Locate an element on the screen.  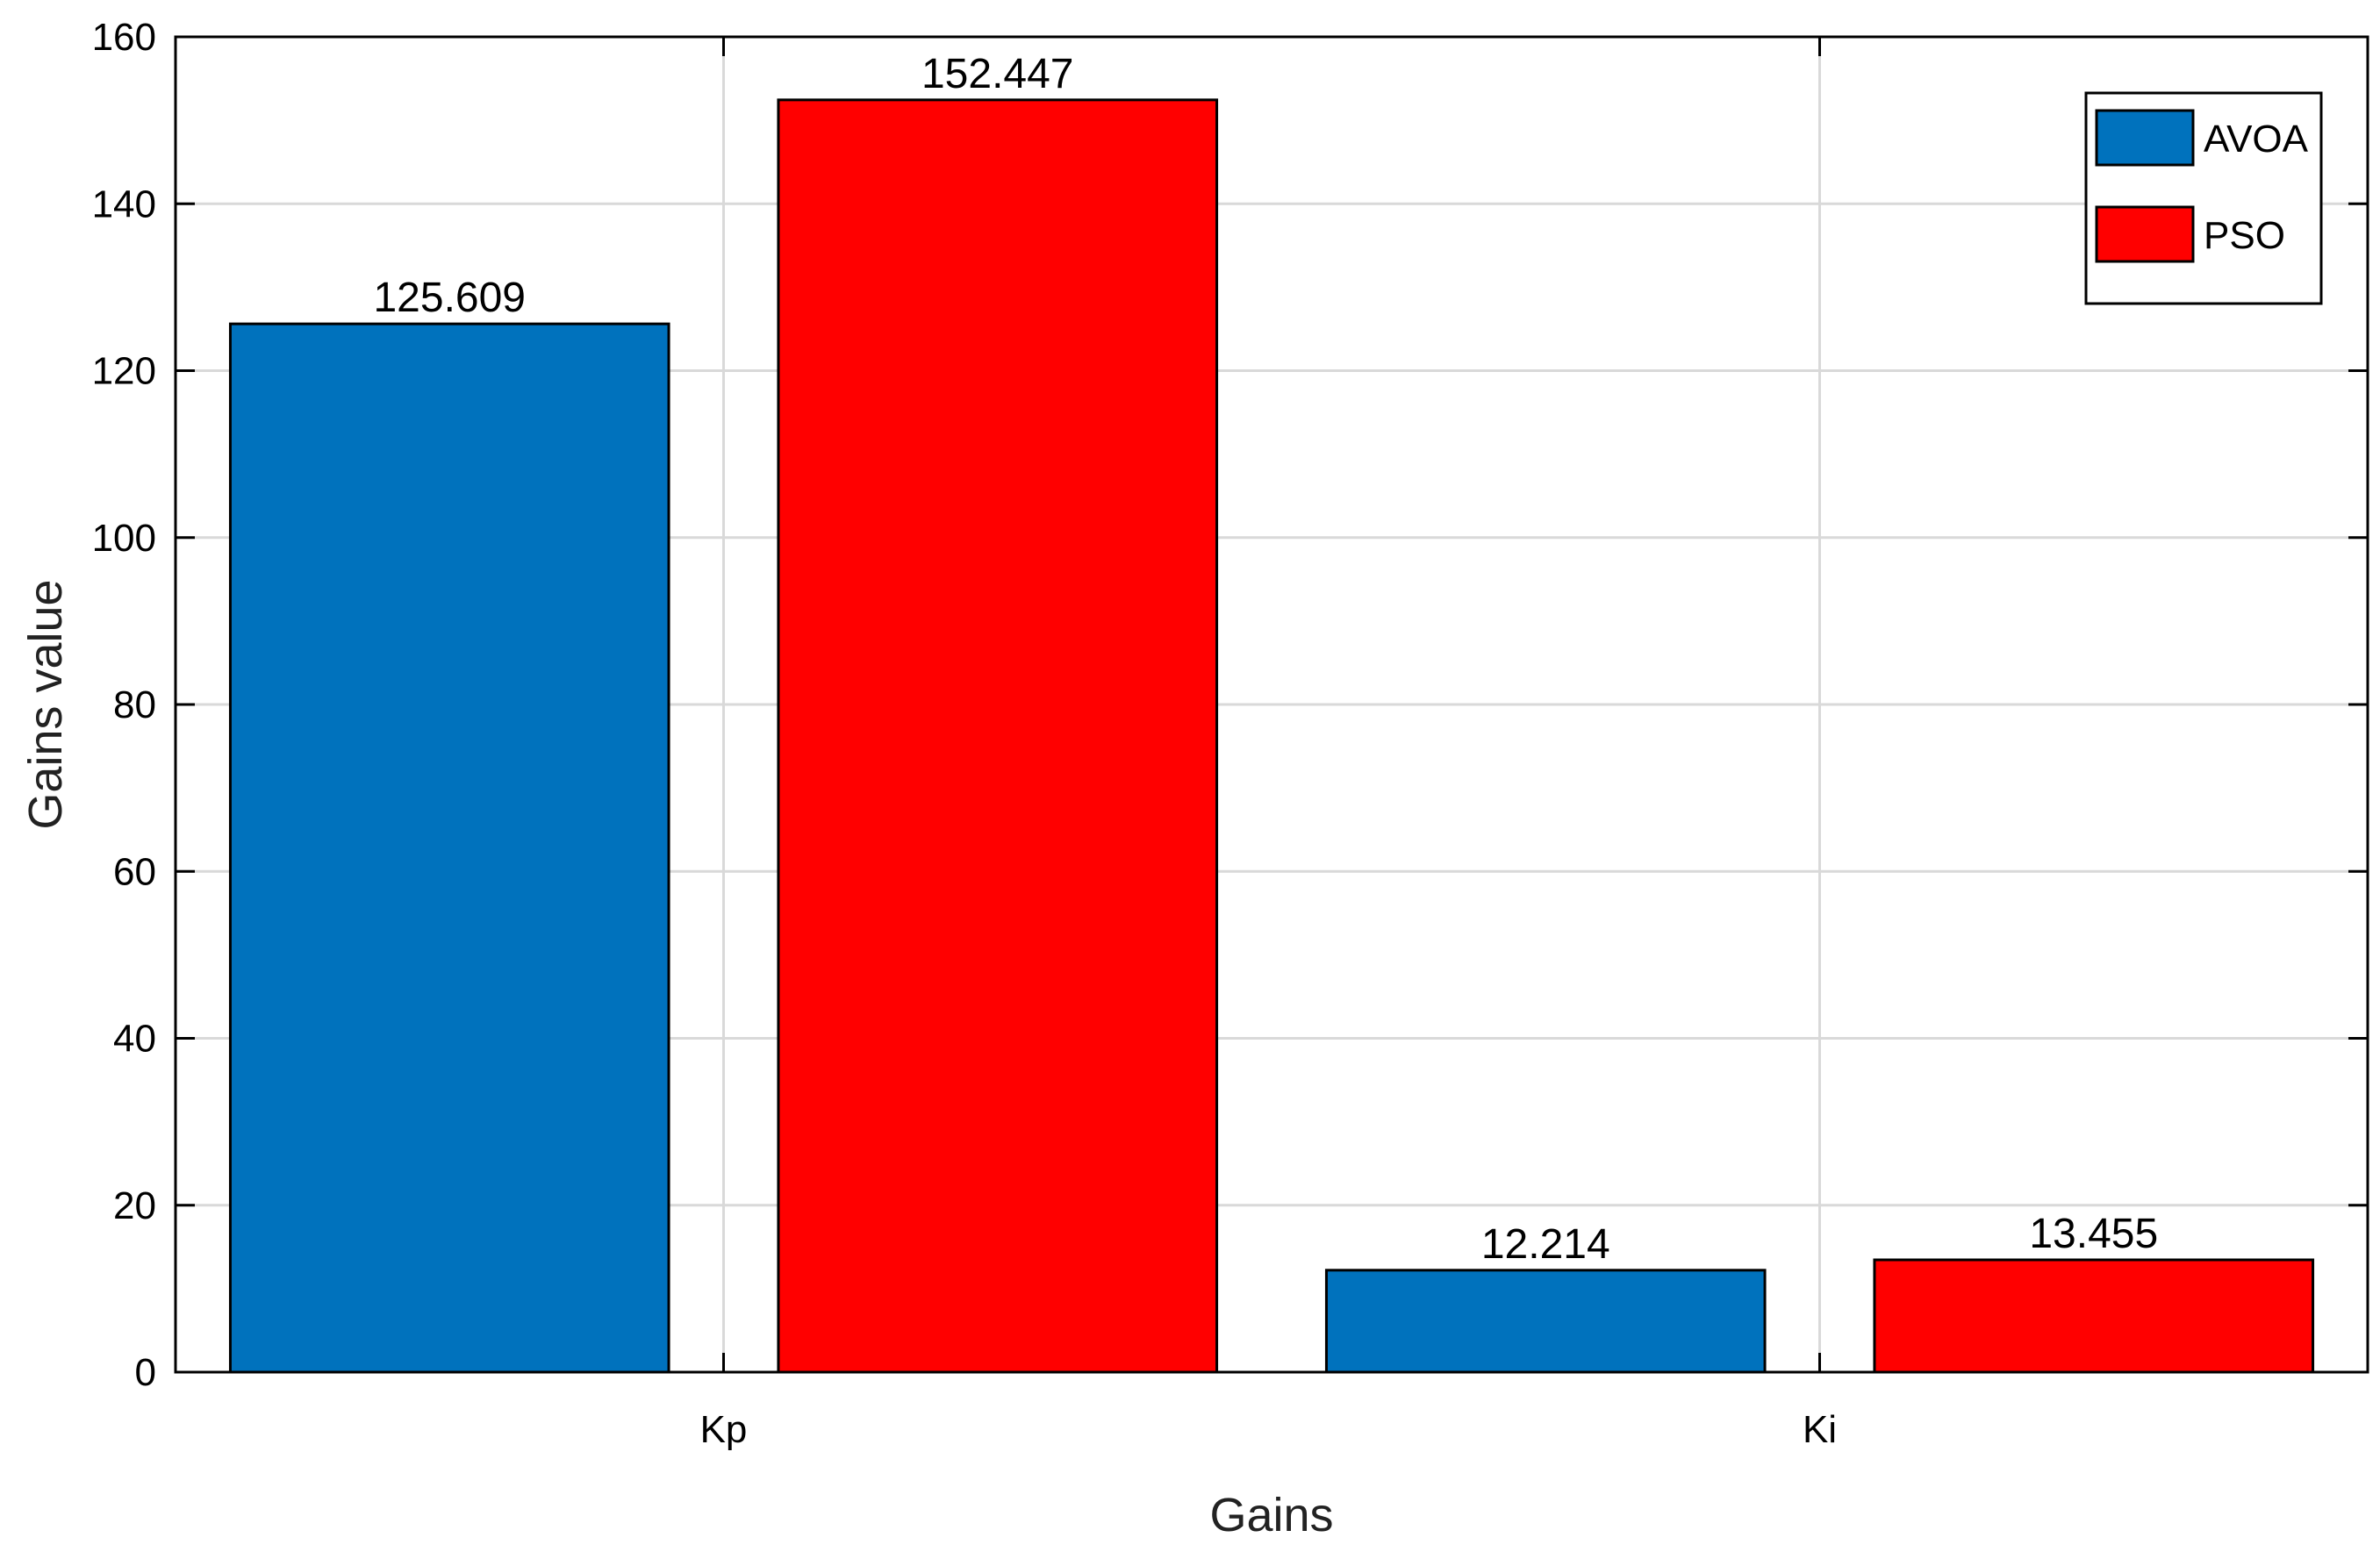
y-tick-label: 160 is located at coordinates (124, 37).